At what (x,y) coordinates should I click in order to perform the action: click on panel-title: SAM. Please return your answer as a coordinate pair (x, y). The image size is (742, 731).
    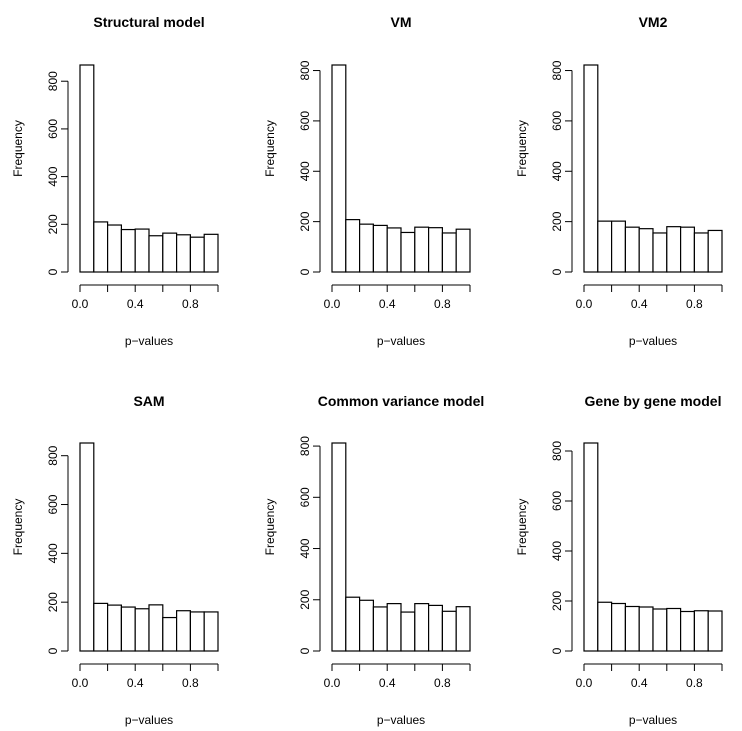
    Looking at the image, I should click on (148, 401).